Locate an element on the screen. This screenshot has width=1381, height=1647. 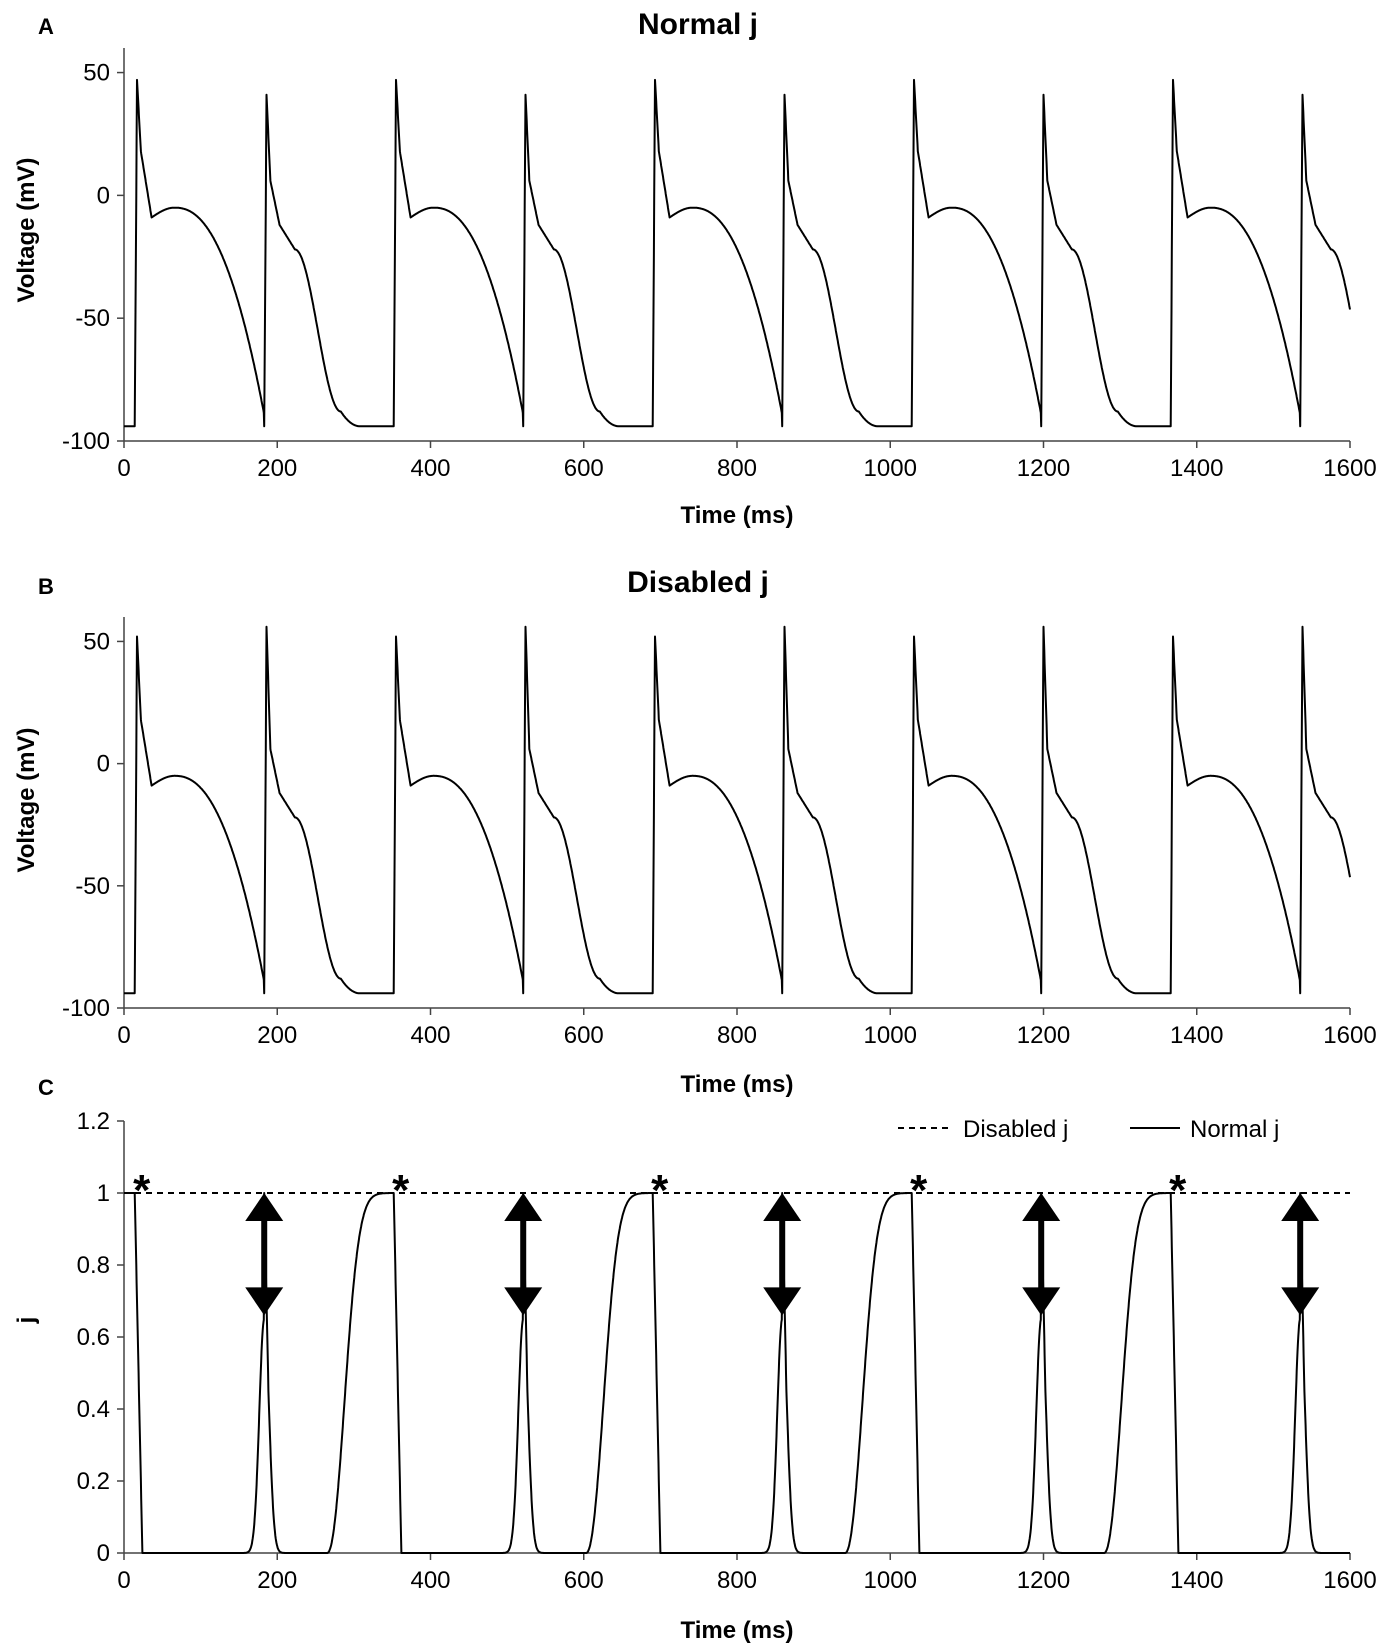
star-markers: * * * * * is located at coordinates (660, 1190).